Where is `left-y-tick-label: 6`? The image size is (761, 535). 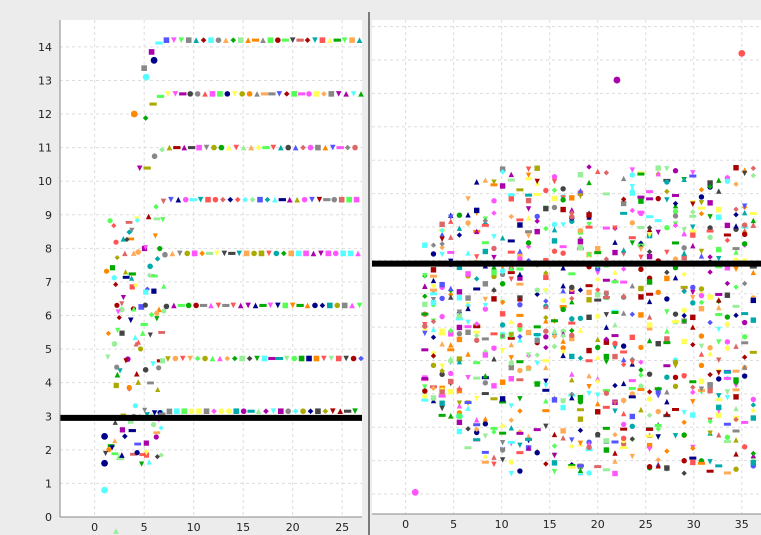
left-y-tick-label: 6 is located at coordinates (48, 316).